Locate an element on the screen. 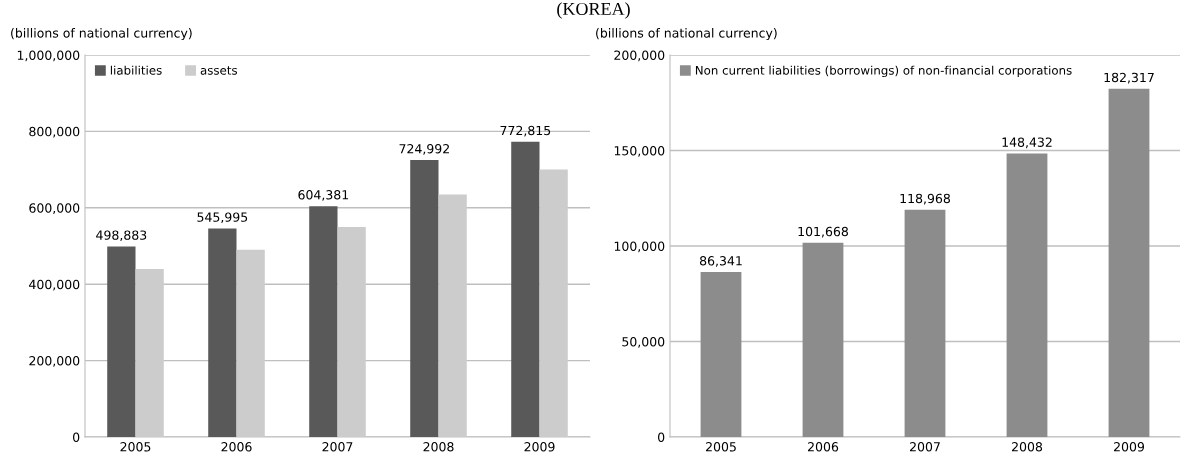 Image resolution: width=1187 pixels, height=462 pixels. data-label: 604,381 is located at coordinates (323, 195).